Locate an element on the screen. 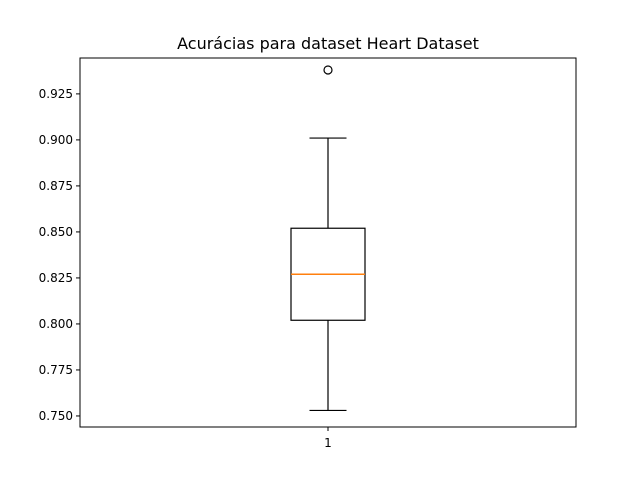 This screenshot has width=640, height=480. y-tick-label: 0.900 is located at coordinates (56, 140).